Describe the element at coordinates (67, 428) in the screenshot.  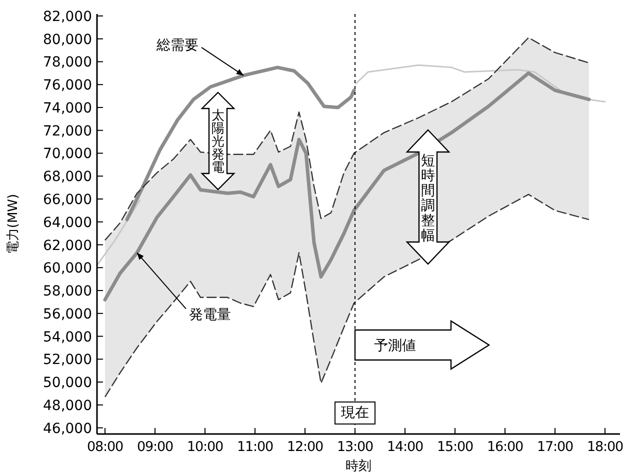
I see `y-tick-label: 46,000` at that location.